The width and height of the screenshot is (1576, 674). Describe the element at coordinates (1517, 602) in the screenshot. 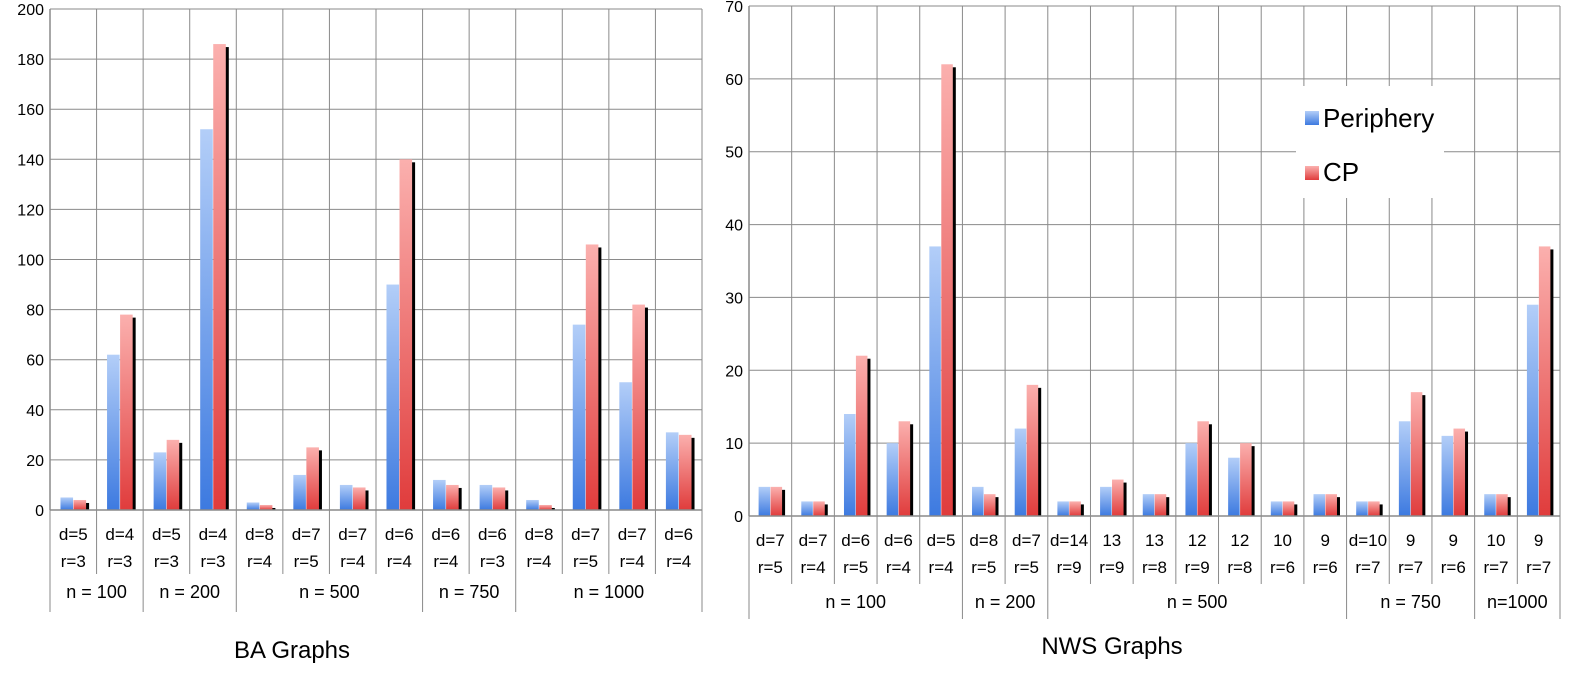

I see `group-label: n=1000` at that location.